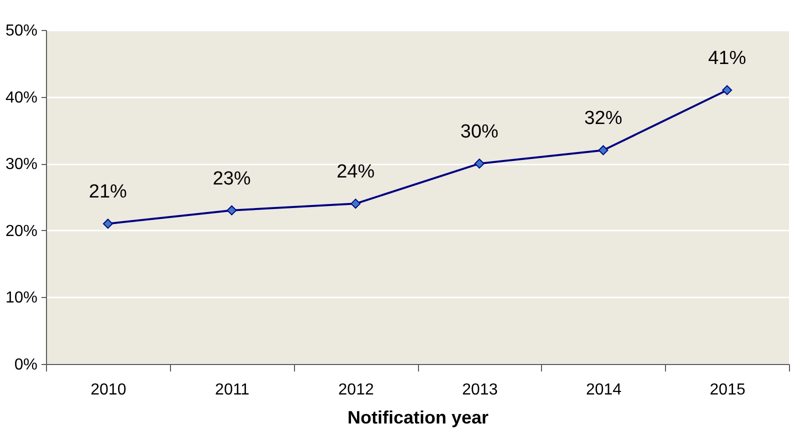 The width and height of the screenshot is (811, 437). What do you see at coordinates (231, 179) in the screenshot?
I see `text: 23%` at bounding box center [231, 179].